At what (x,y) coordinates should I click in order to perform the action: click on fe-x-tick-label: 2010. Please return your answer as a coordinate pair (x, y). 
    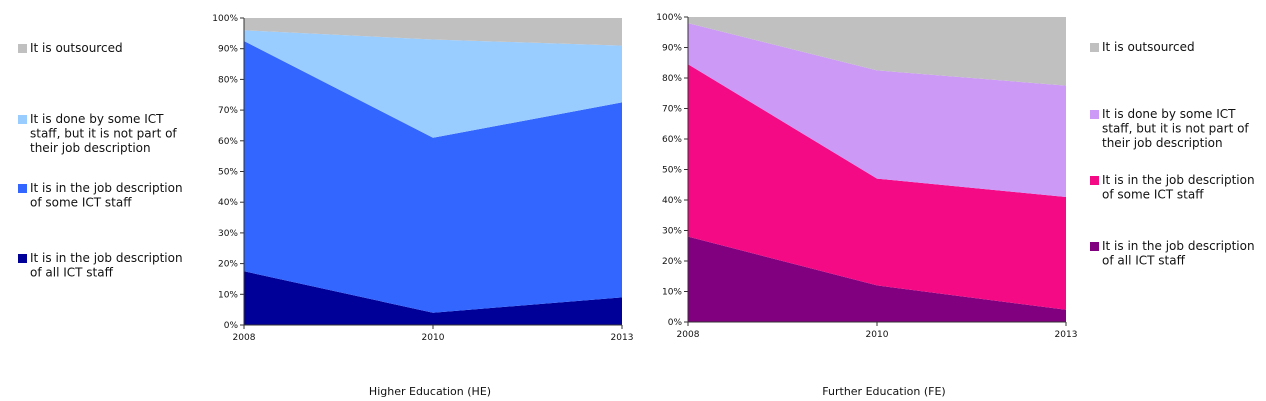
    Looking at the image, I should click on (877, 335).